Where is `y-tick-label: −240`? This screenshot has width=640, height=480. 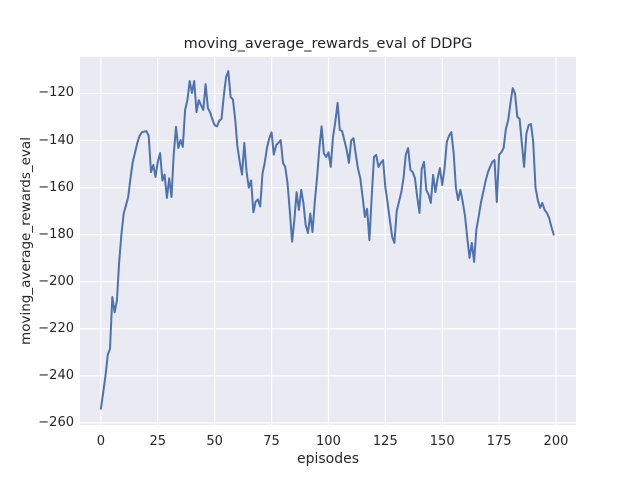
y-tick-label: −240 is located at coordinates (56, 375).